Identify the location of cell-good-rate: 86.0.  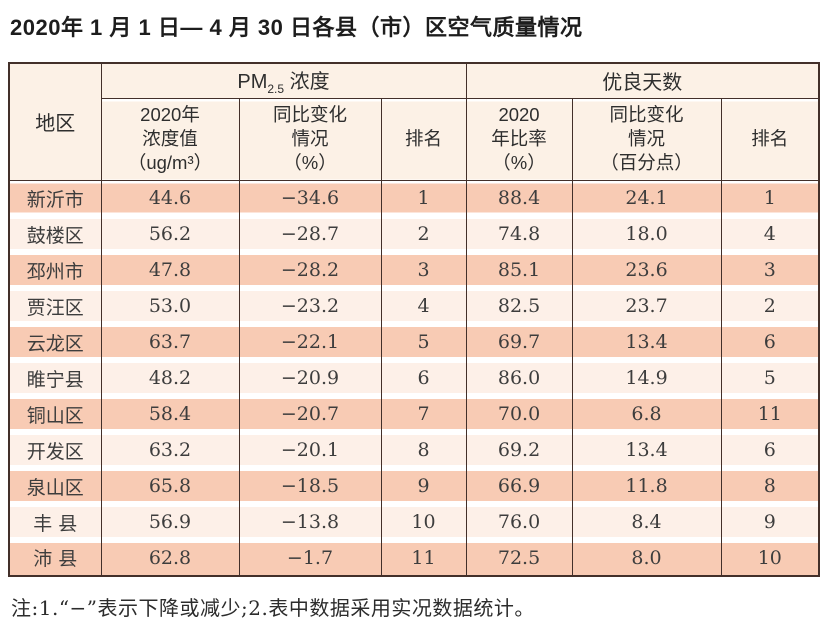
(519, 378).